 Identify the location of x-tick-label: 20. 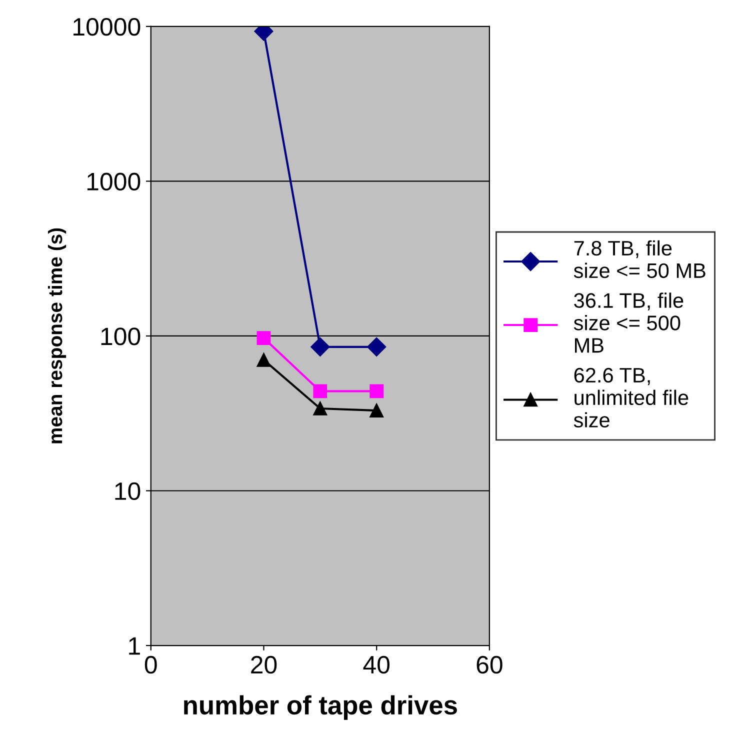
(264, 665).